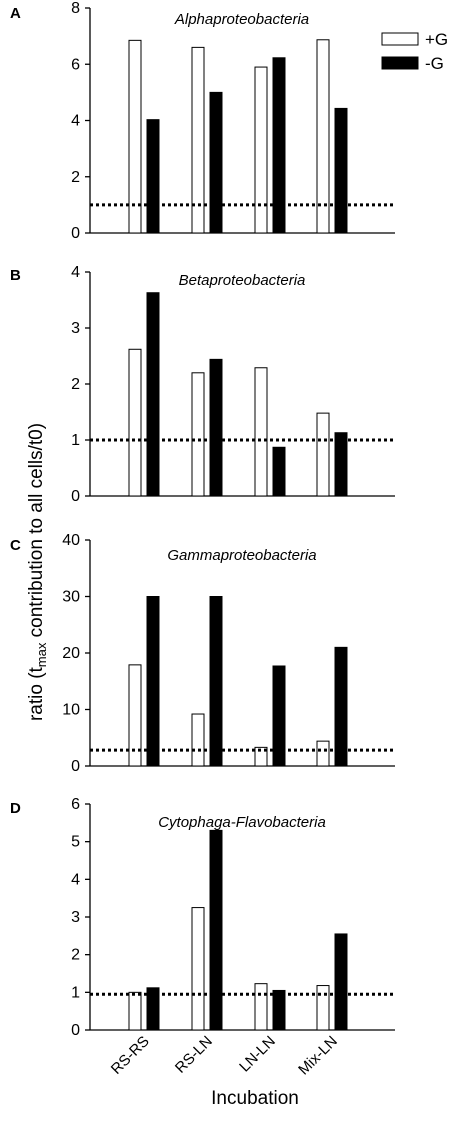 Image resolution: width=464 pixels, height=1122 pixels. I want to click on panel-title: Gammaproteobacteria, so click(241, 555).